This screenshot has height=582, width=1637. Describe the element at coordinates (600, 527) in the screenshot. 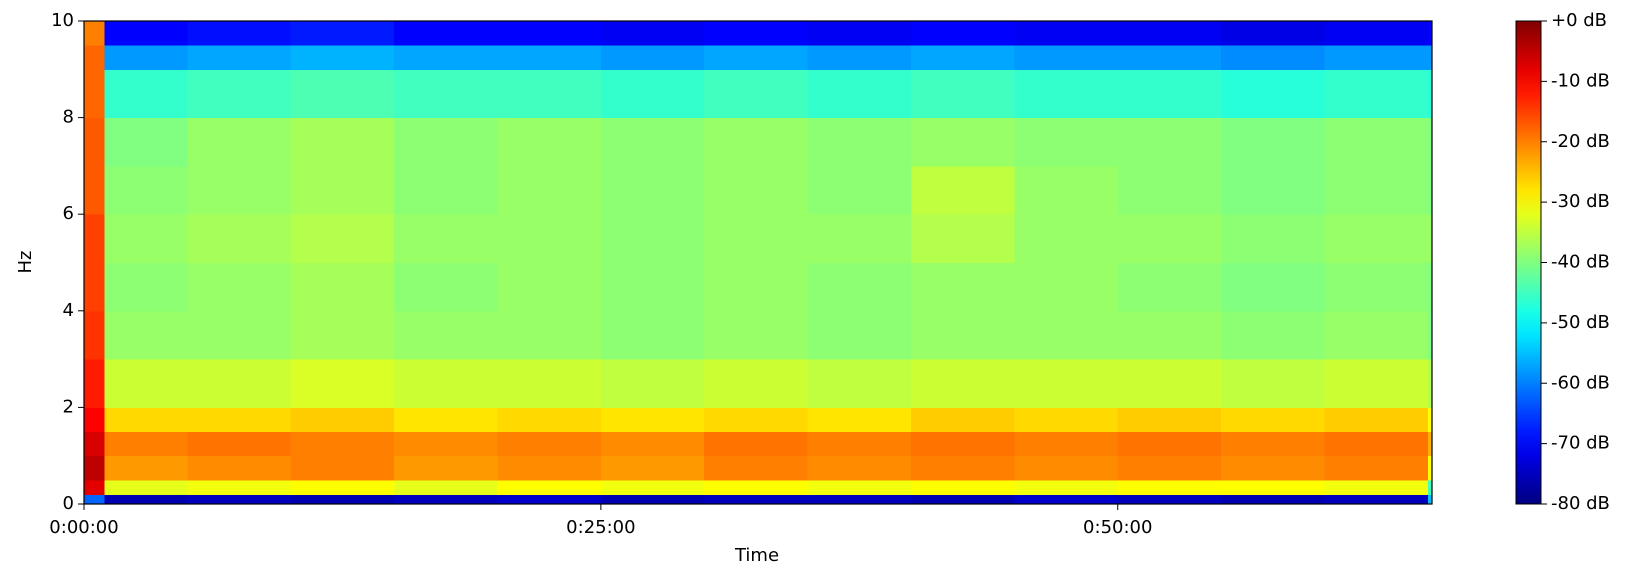

I see `x-tick-label: 0:25:00` at that location.